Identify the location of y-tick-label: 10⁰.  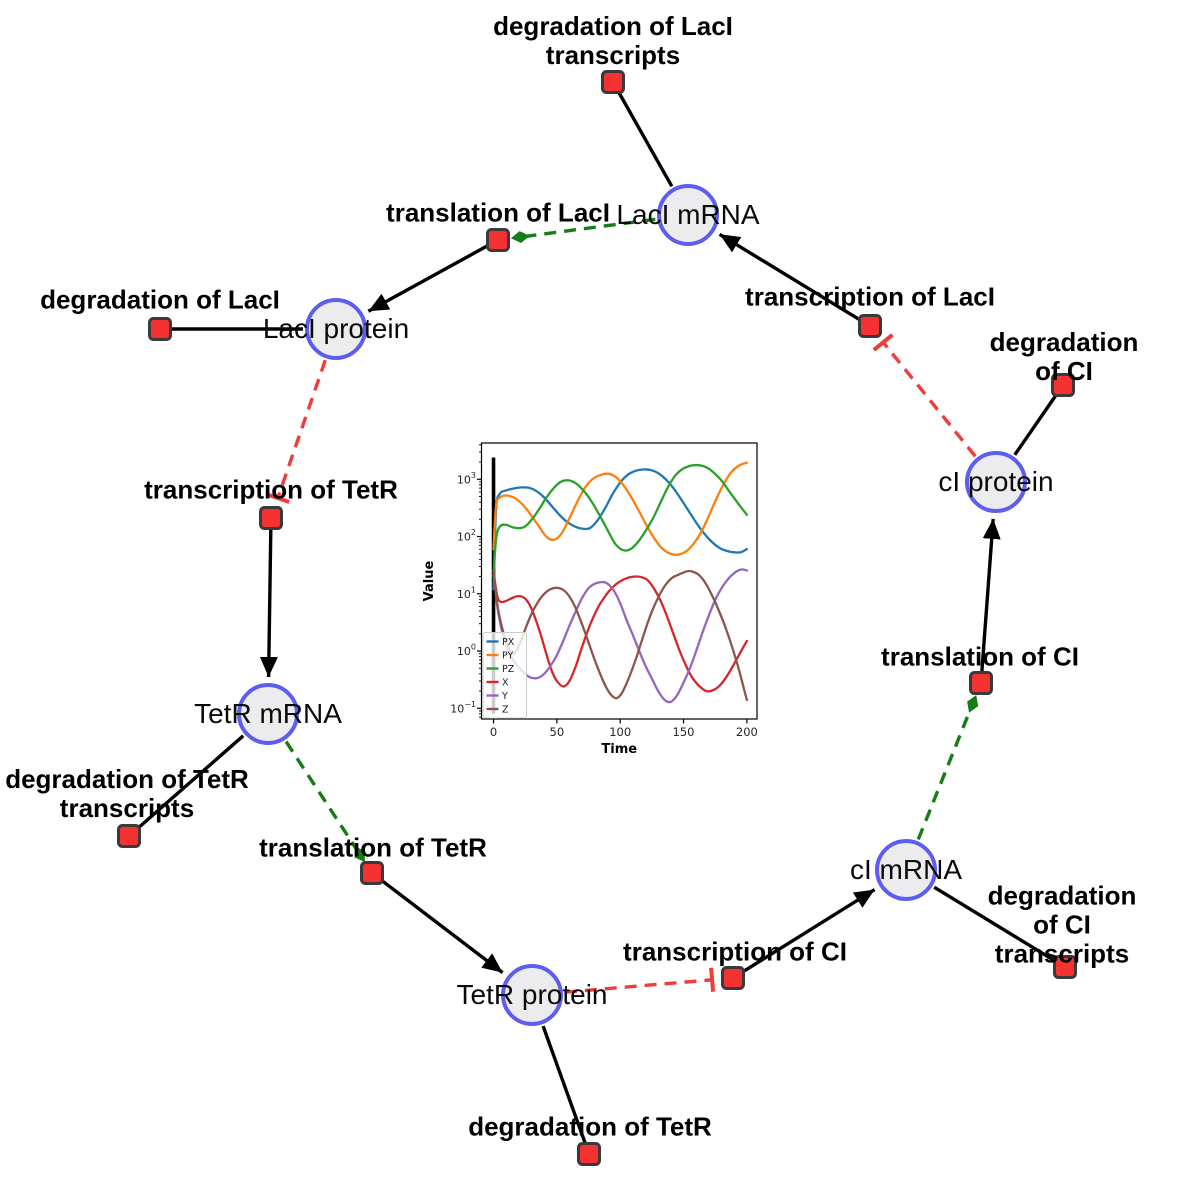
(466, 651).